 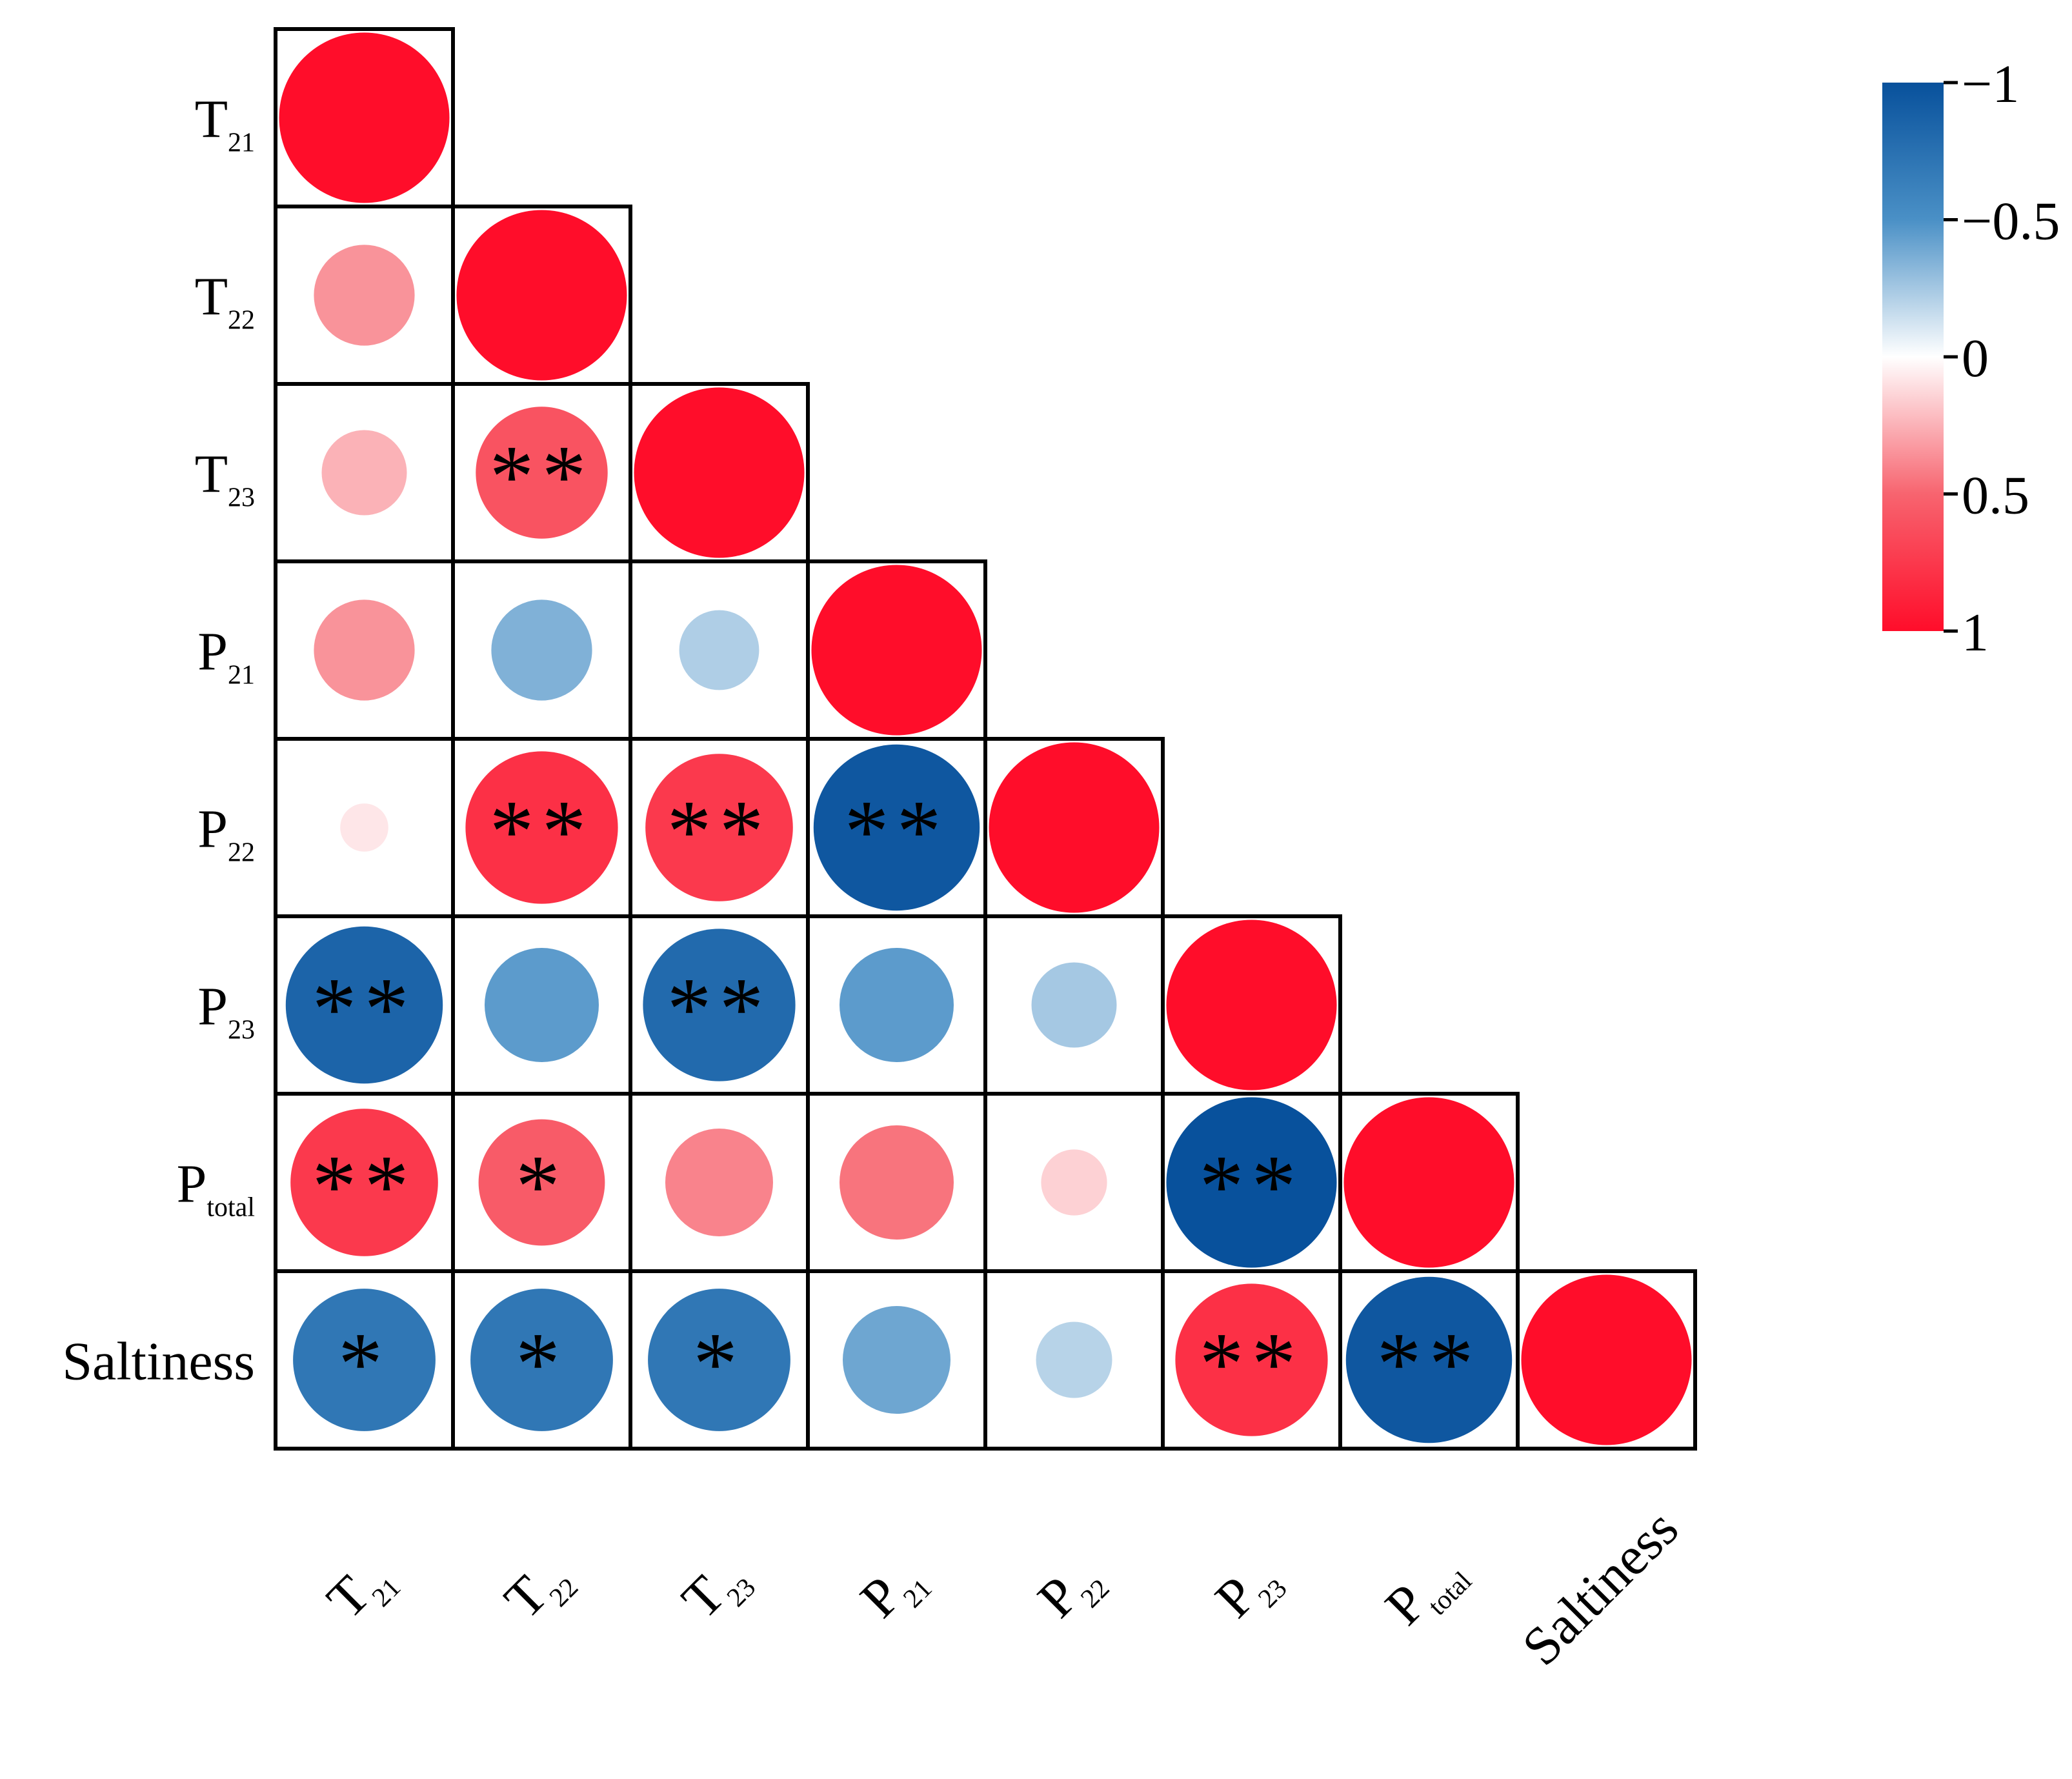 I want to click on x-label-t-23: T23, so click(x=715, y=1590).